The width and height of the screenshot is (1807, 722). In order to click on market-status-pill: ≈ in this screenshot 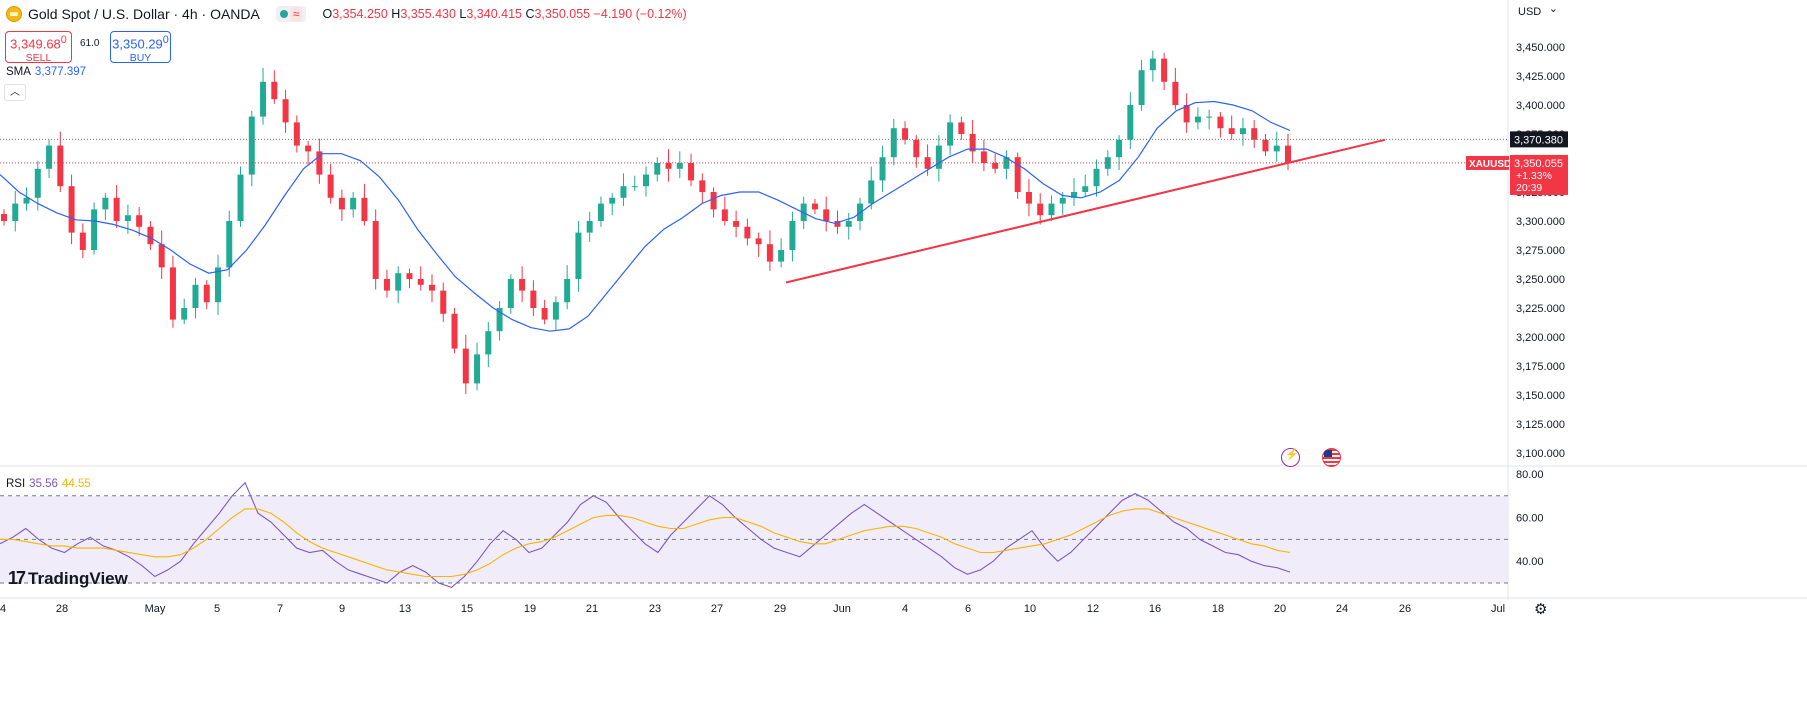, I will do `click(291, 14)`.